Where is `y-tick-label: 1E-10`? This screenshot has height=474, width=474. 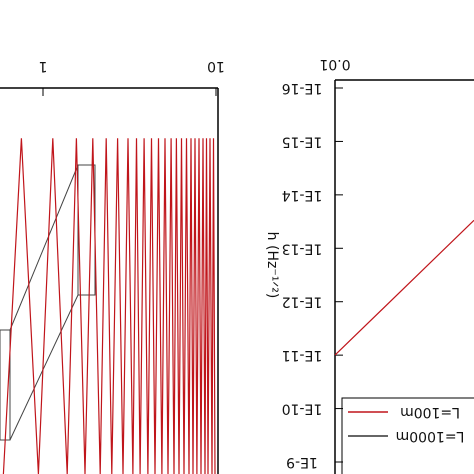 y-tick-label: 1E-10 is located at coordinates (302, 409).